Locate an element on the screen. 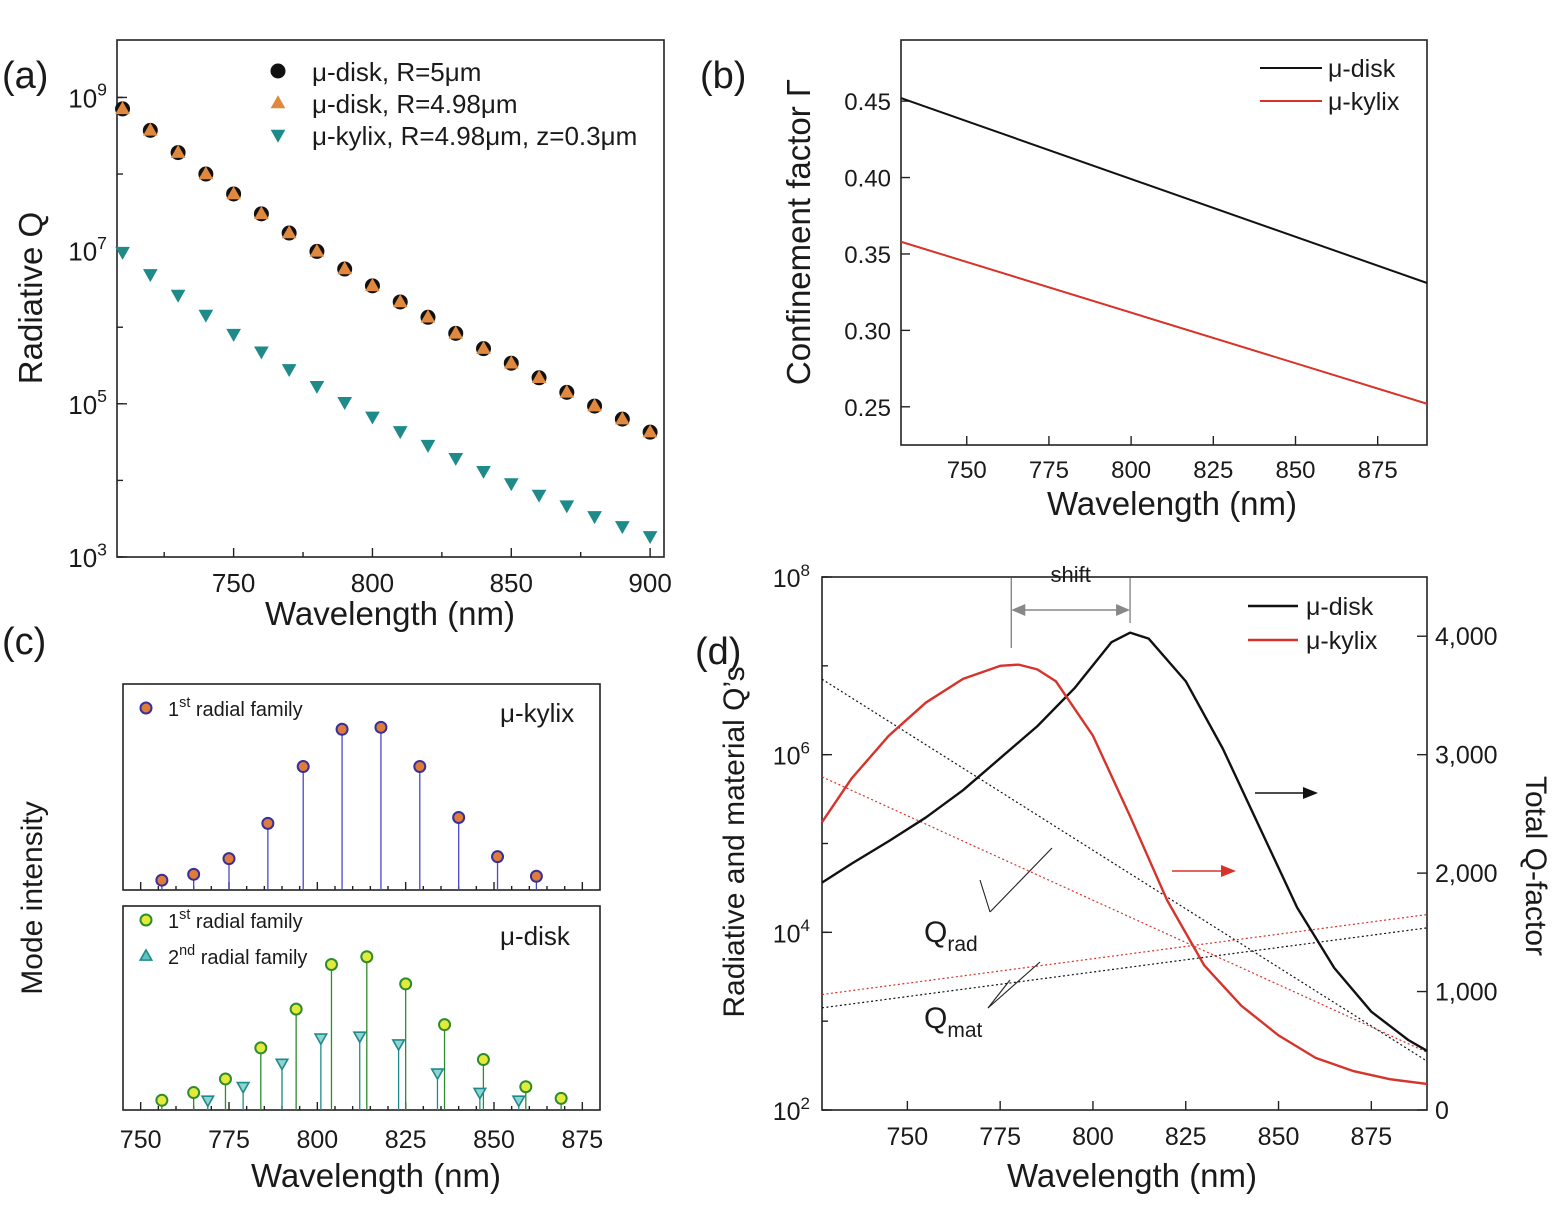 Image resolution: width=1559 pixels, height=1220 pixels. y-tick-label: 0.40 is located at coordinates (867, 179).